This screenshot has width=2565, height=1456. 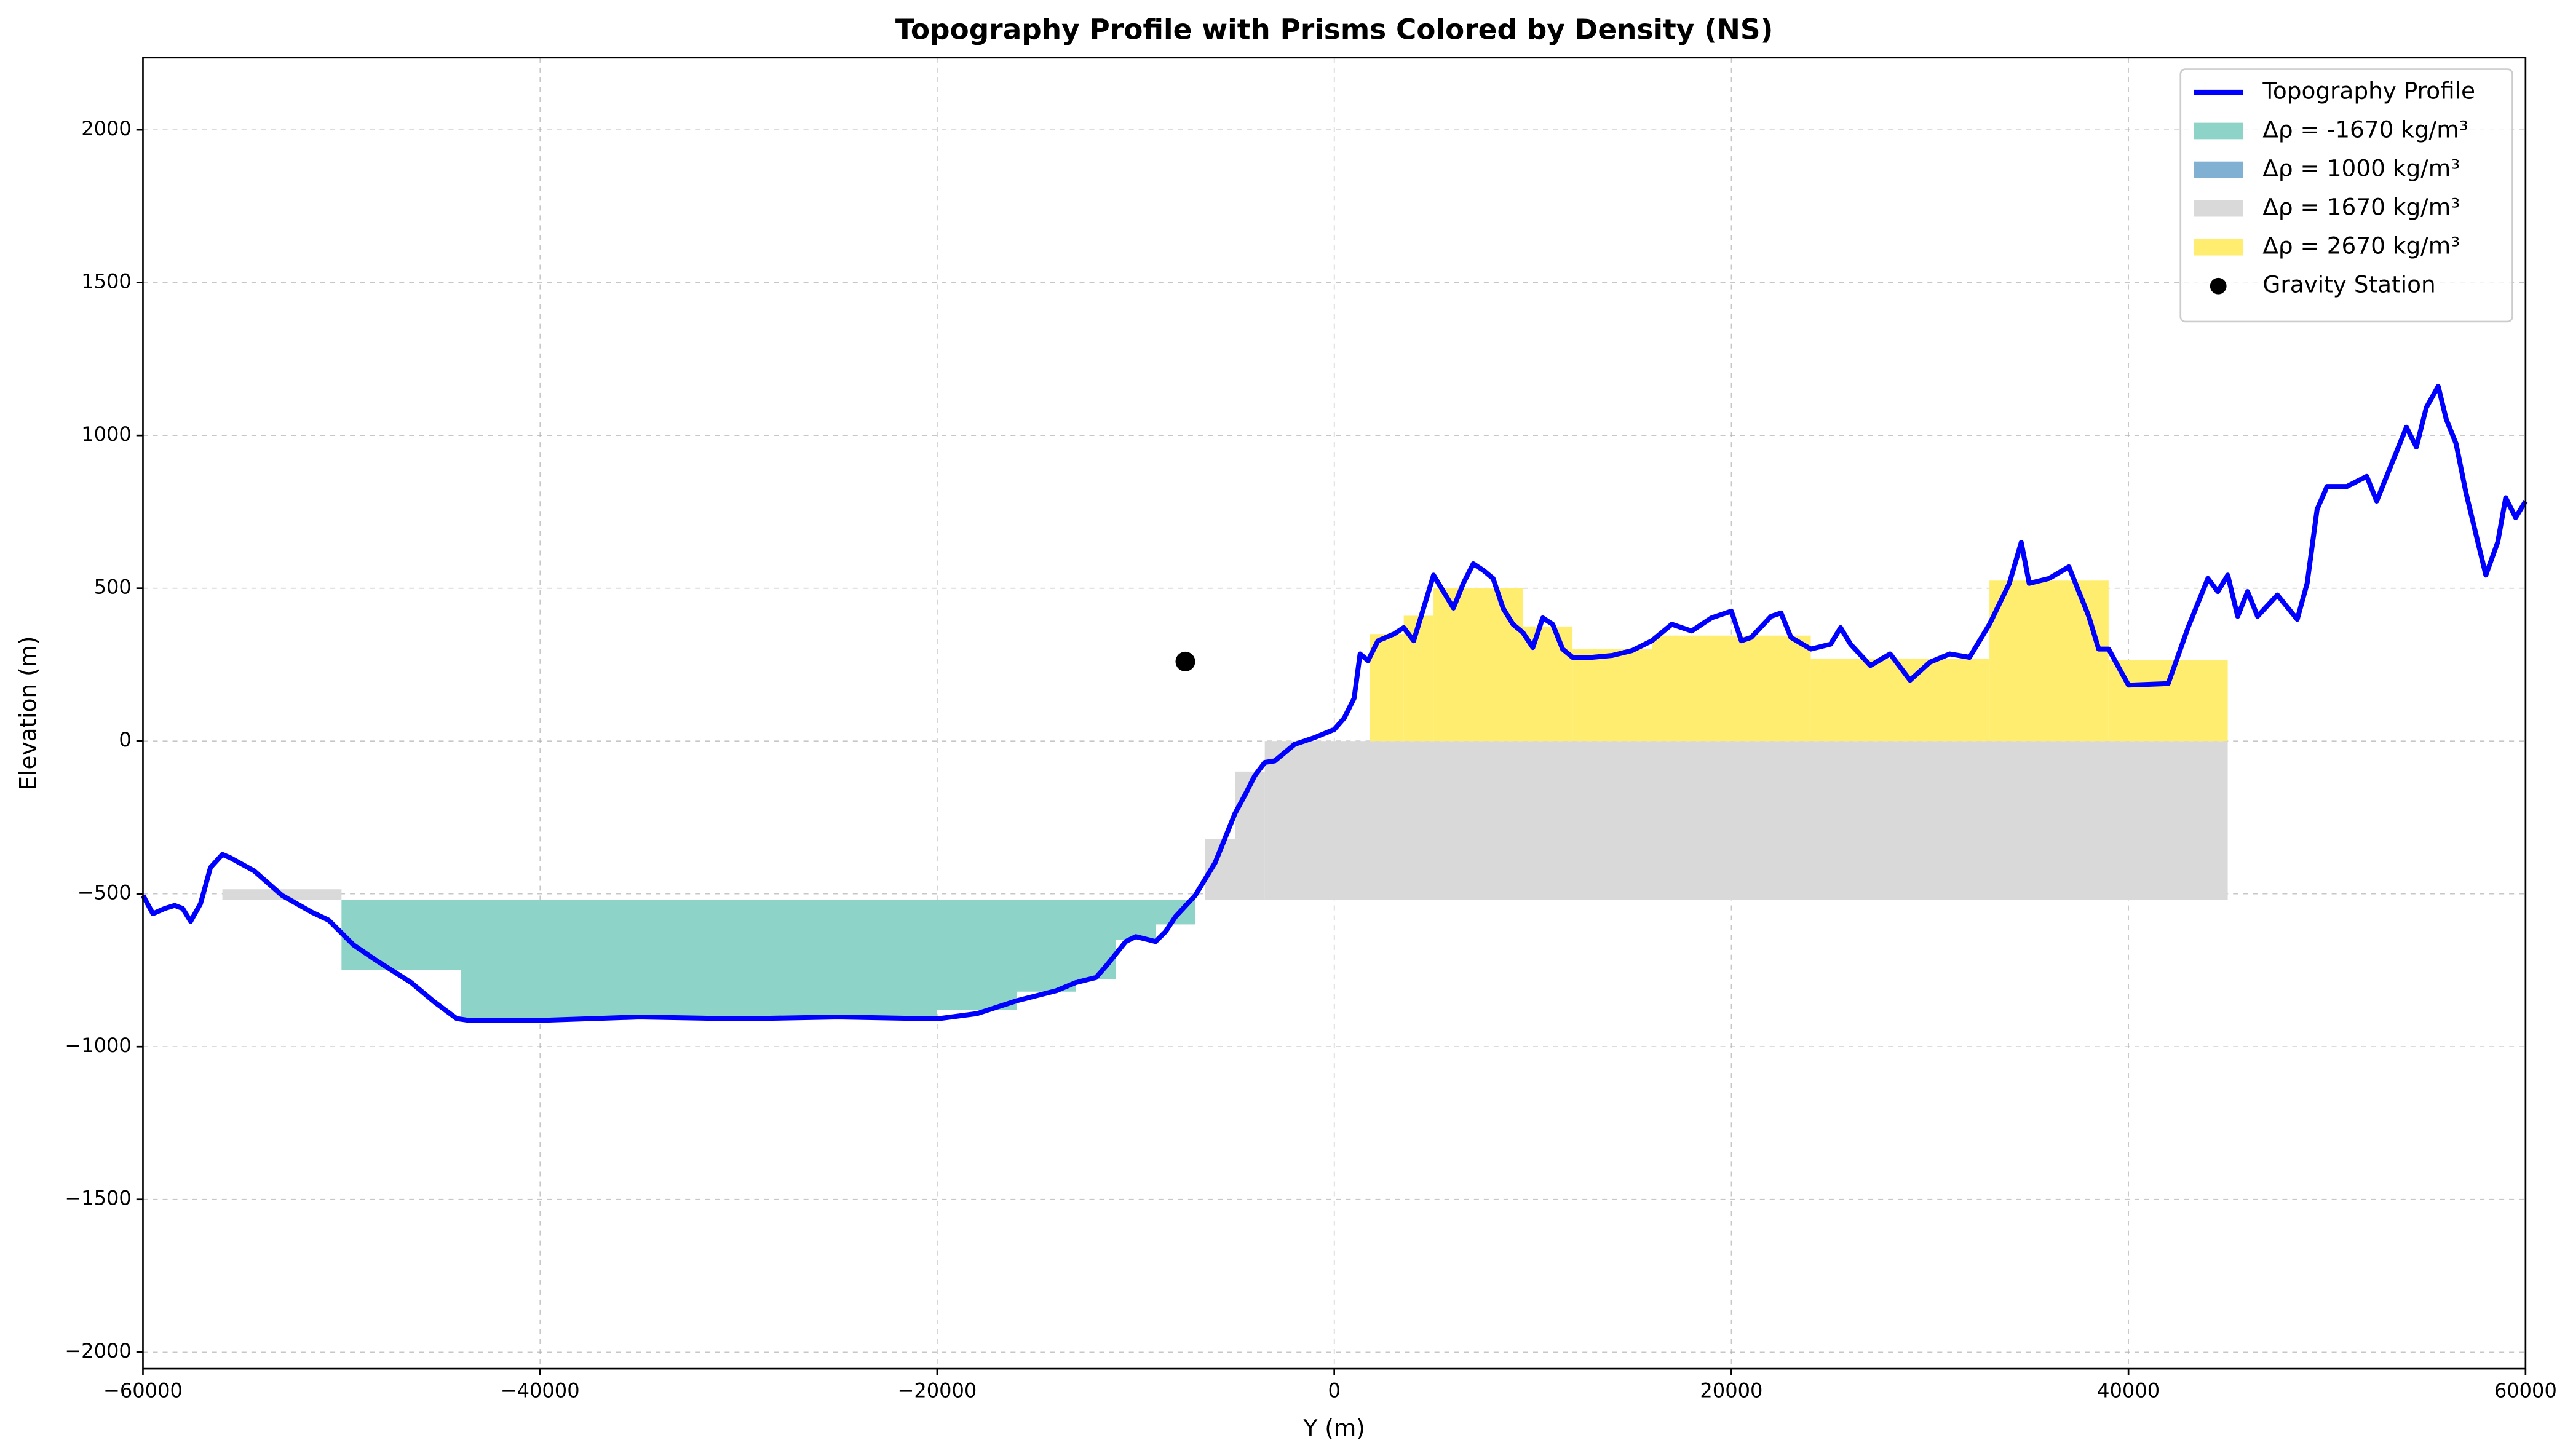 I want to click on x-tick-label: 0, so click(x=1334, y=1390).